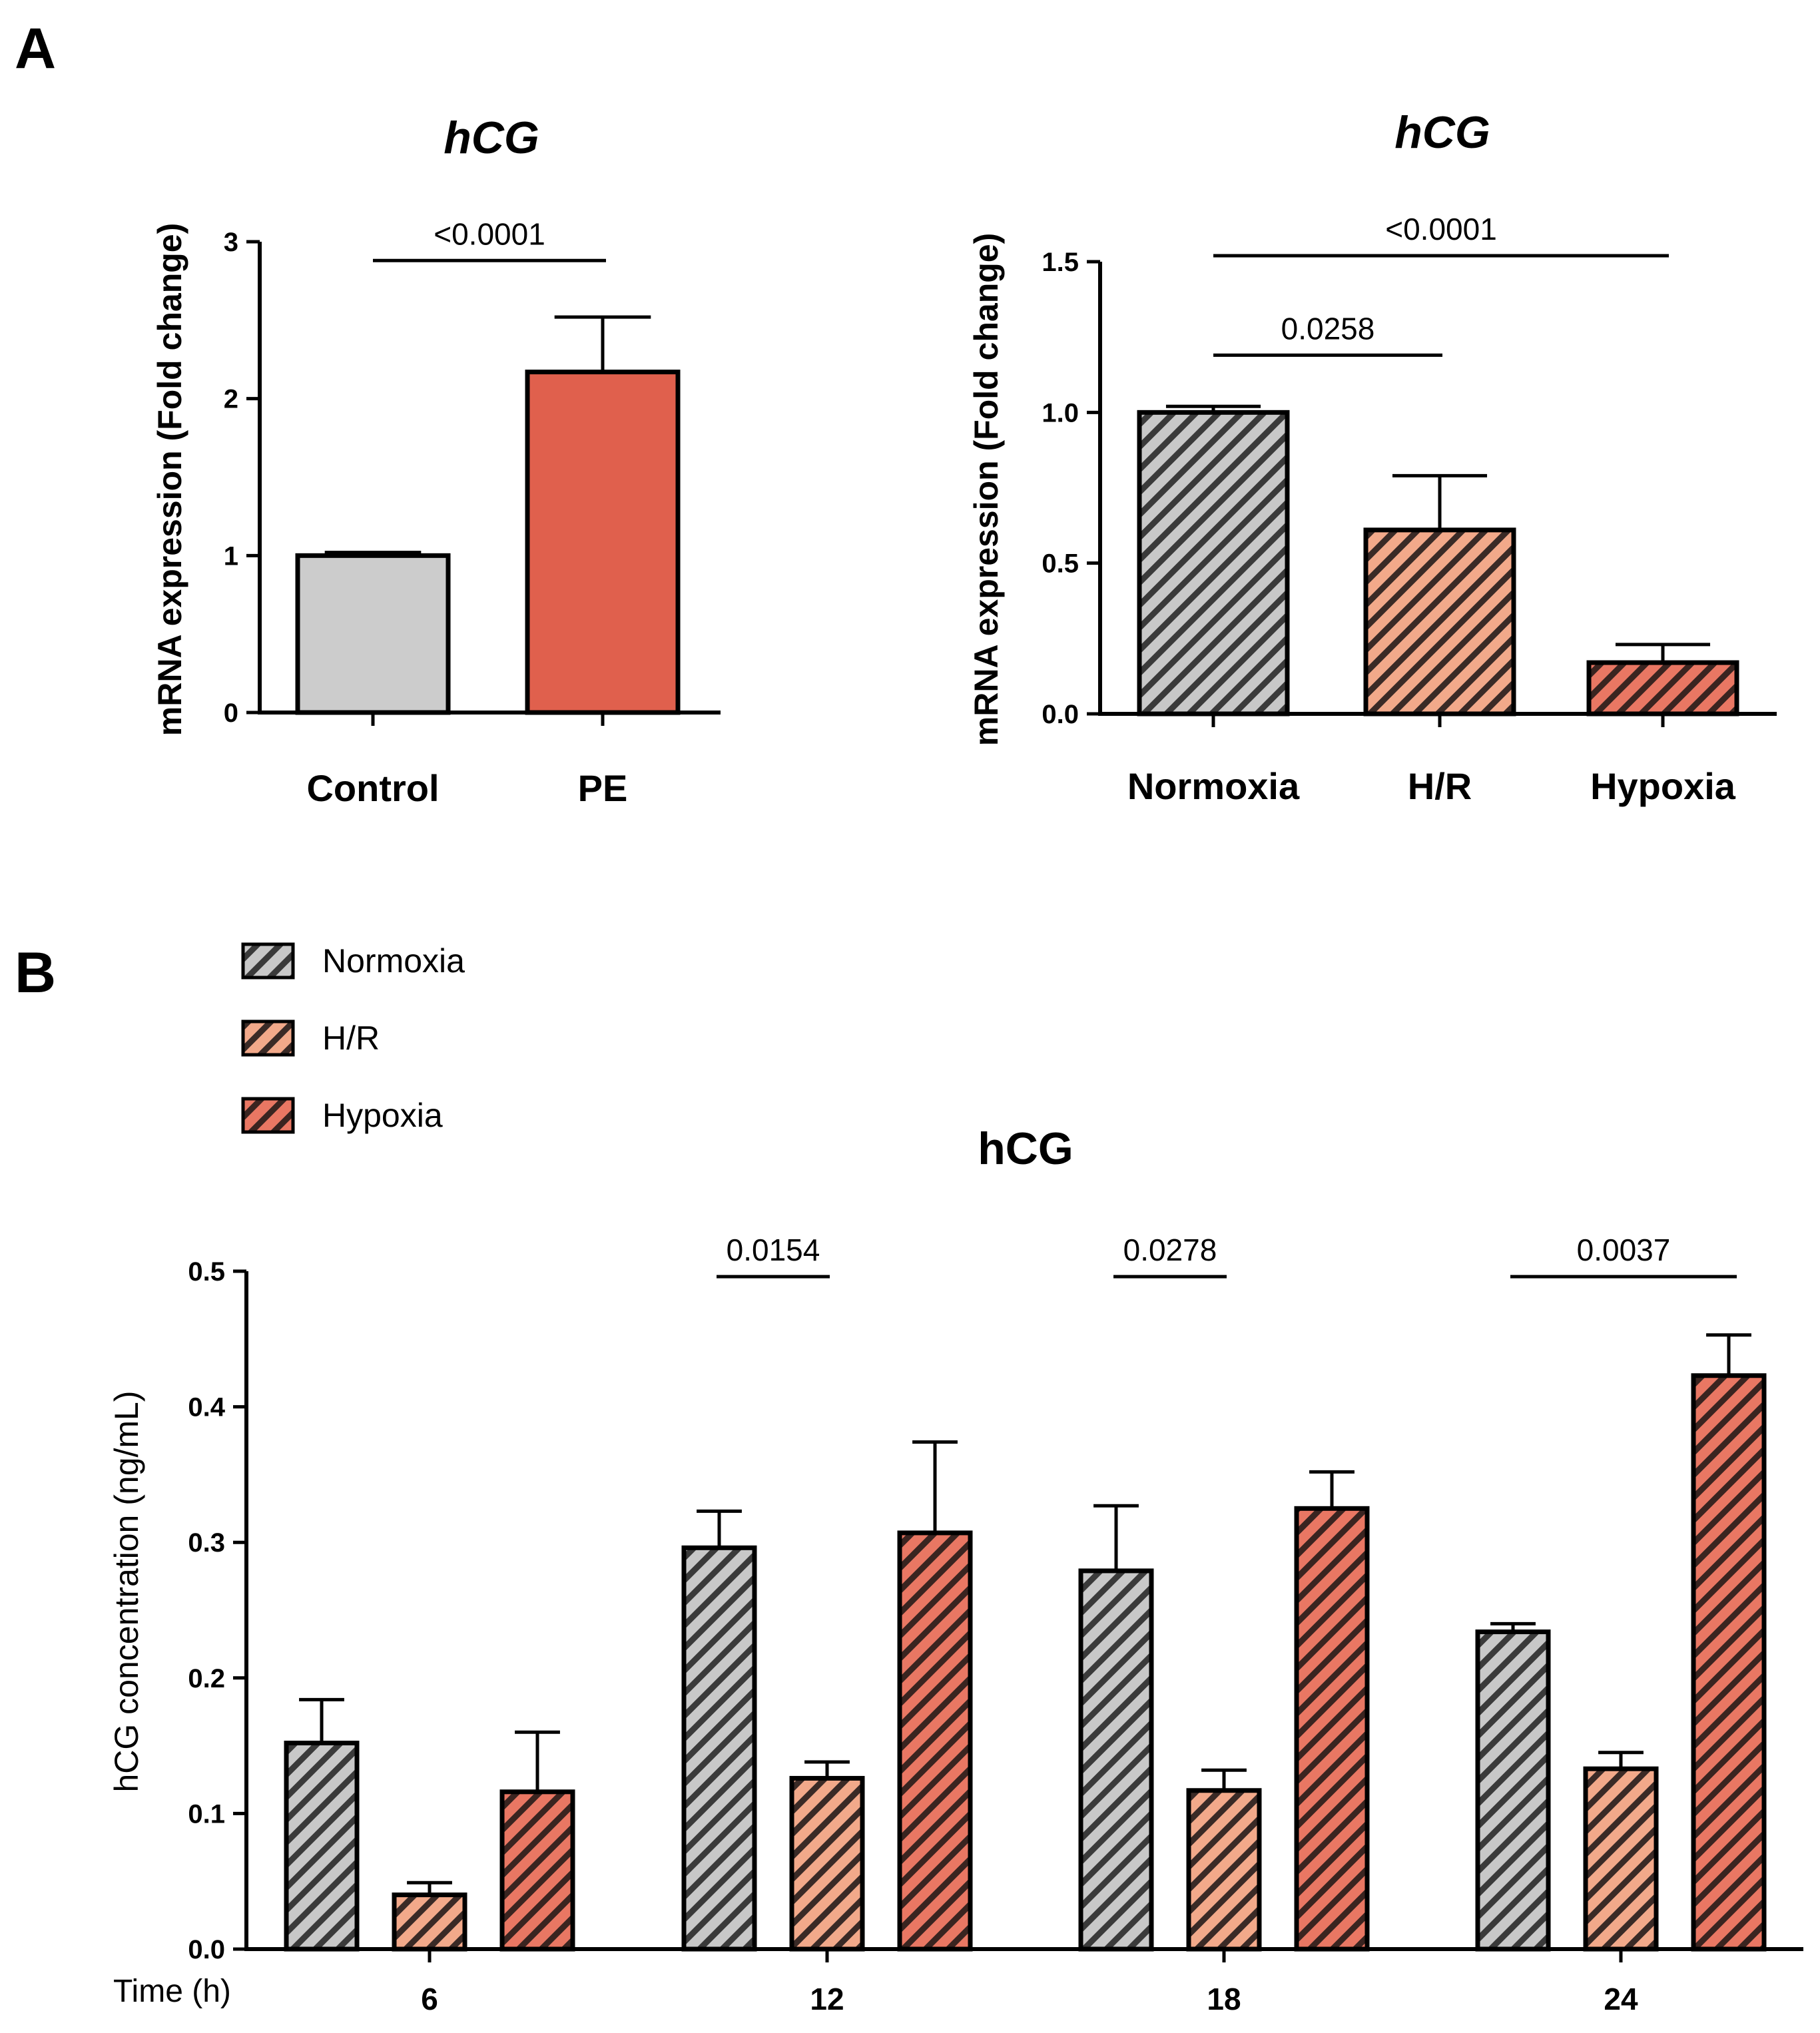 The image size is (1820, 2033). I want to click on legend-label-hr: H/R, so click(351, 1038).